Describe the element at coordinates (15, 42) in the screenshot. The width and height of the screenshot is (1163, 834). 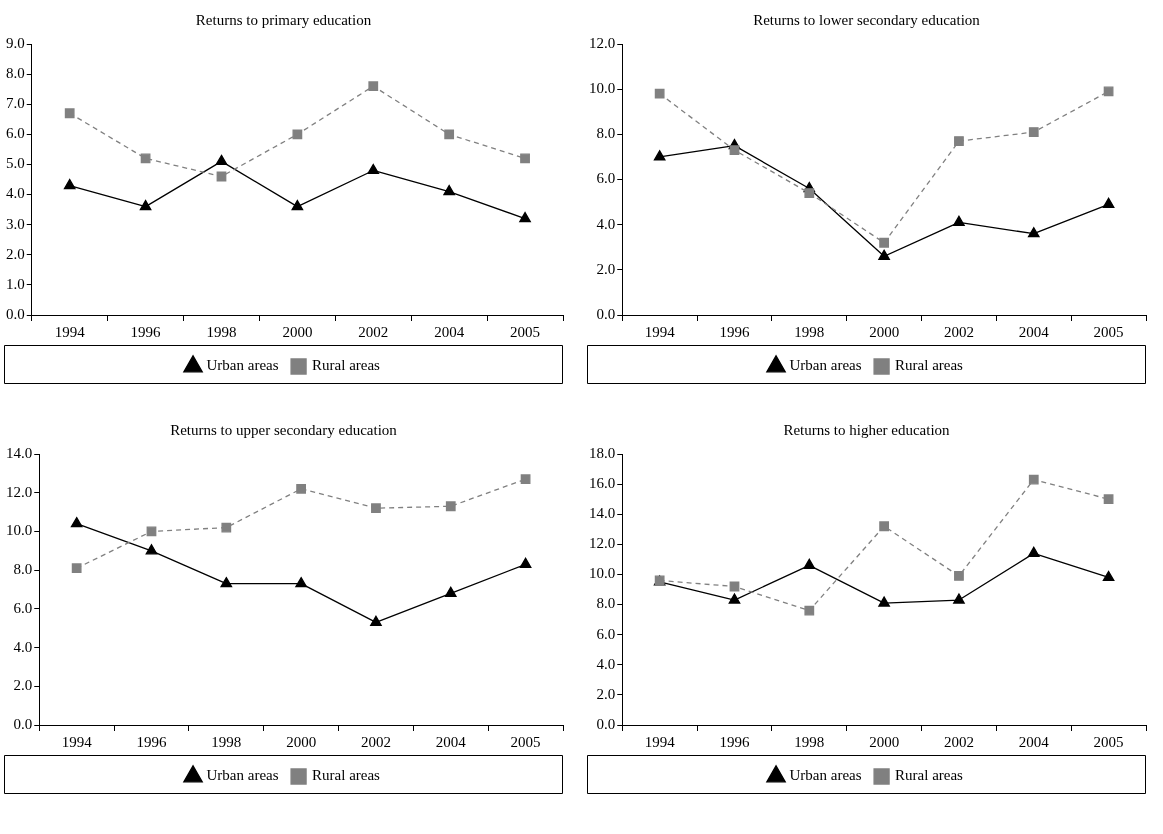
I see `y-tick-label: 9.0` at that location.